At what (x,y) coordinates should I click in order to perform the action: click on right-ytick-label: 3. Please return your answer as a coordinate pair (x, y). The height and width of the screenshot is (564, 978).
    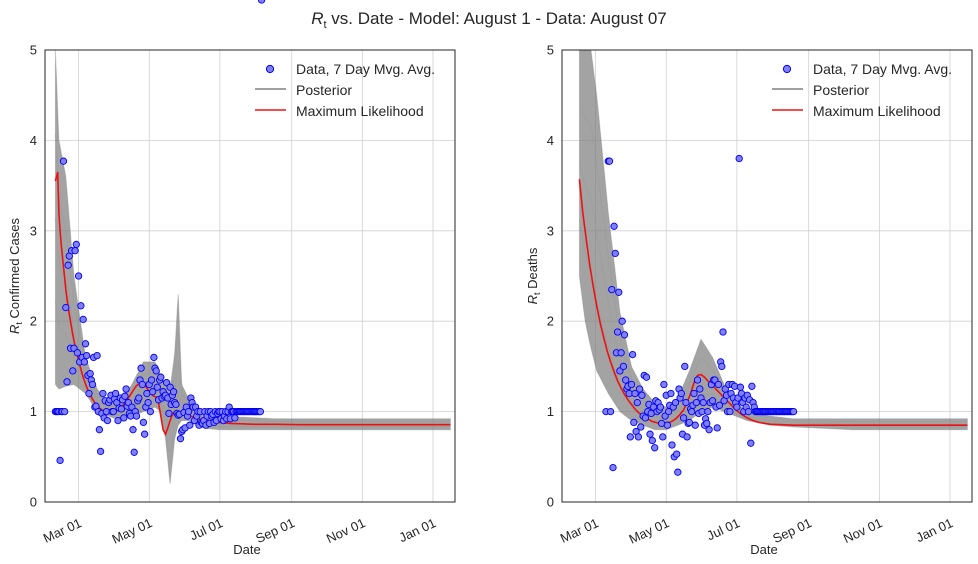
    Looking at the image, I should click on (550, 230).